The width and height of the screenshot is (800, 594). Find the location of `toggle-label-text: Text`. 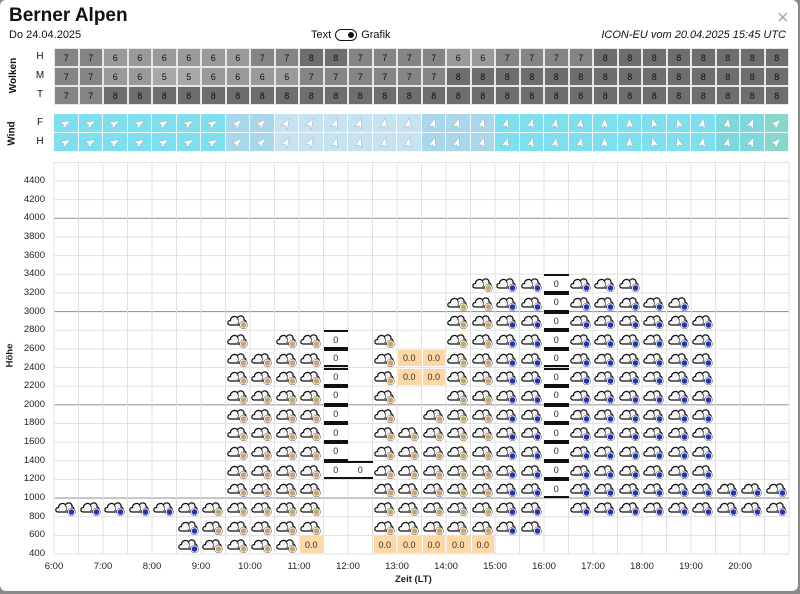

toggle-label-text: Text is located at coordinates (321, 35).